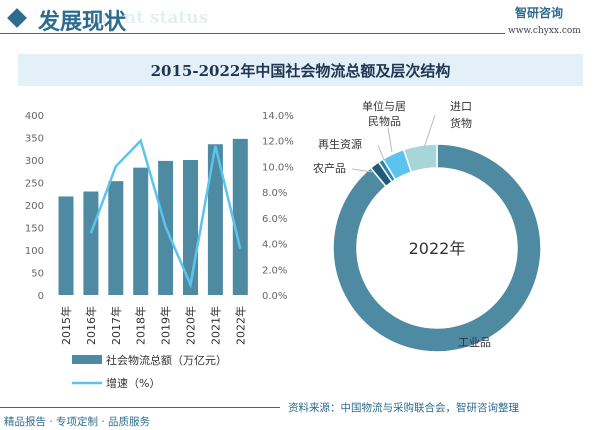 The height and width of the screenshot is (430, 600). I want to click on x-tick-label: 2016年, so click(91, 325).